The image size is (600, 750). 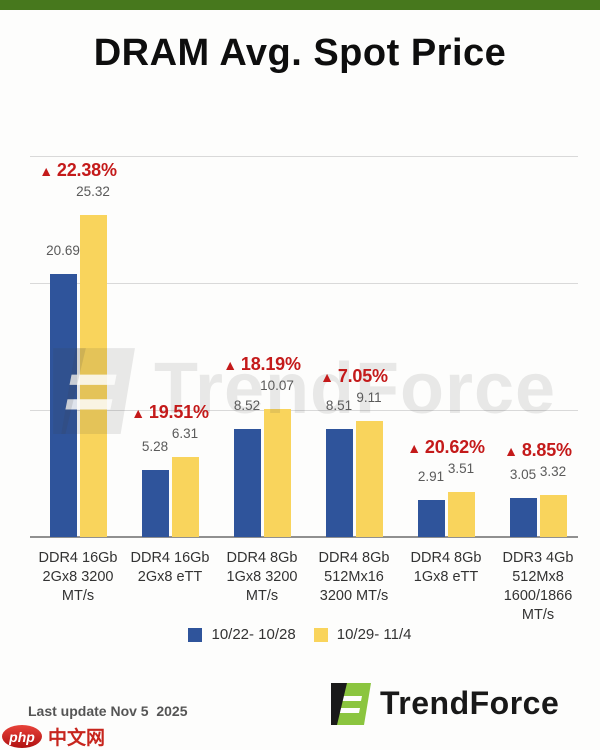 I want to click on bar-series1-cat4, so click(x=339, y=482).